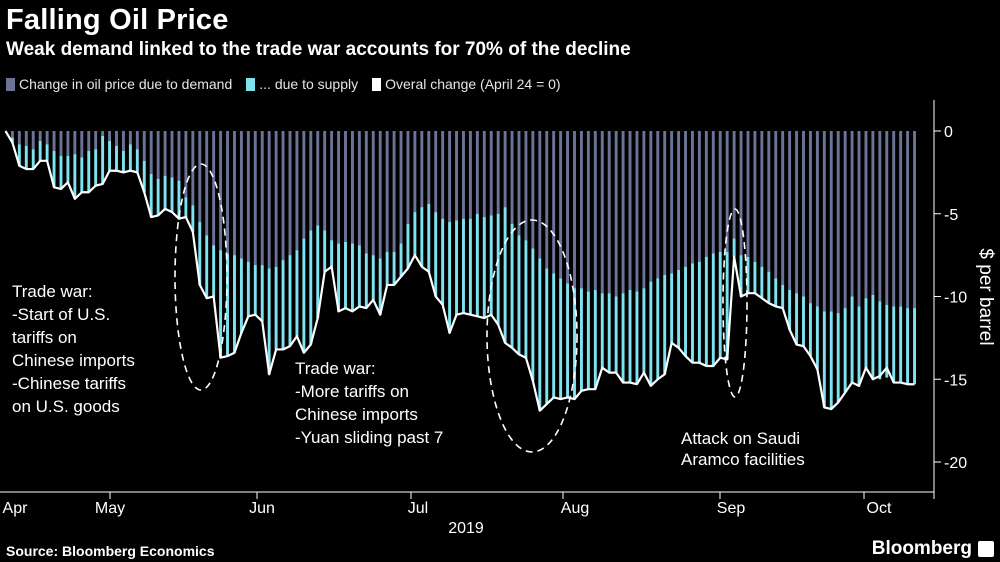  I want to click on legend-item-demand: Change in oil price due to demand, so click(119, 84).